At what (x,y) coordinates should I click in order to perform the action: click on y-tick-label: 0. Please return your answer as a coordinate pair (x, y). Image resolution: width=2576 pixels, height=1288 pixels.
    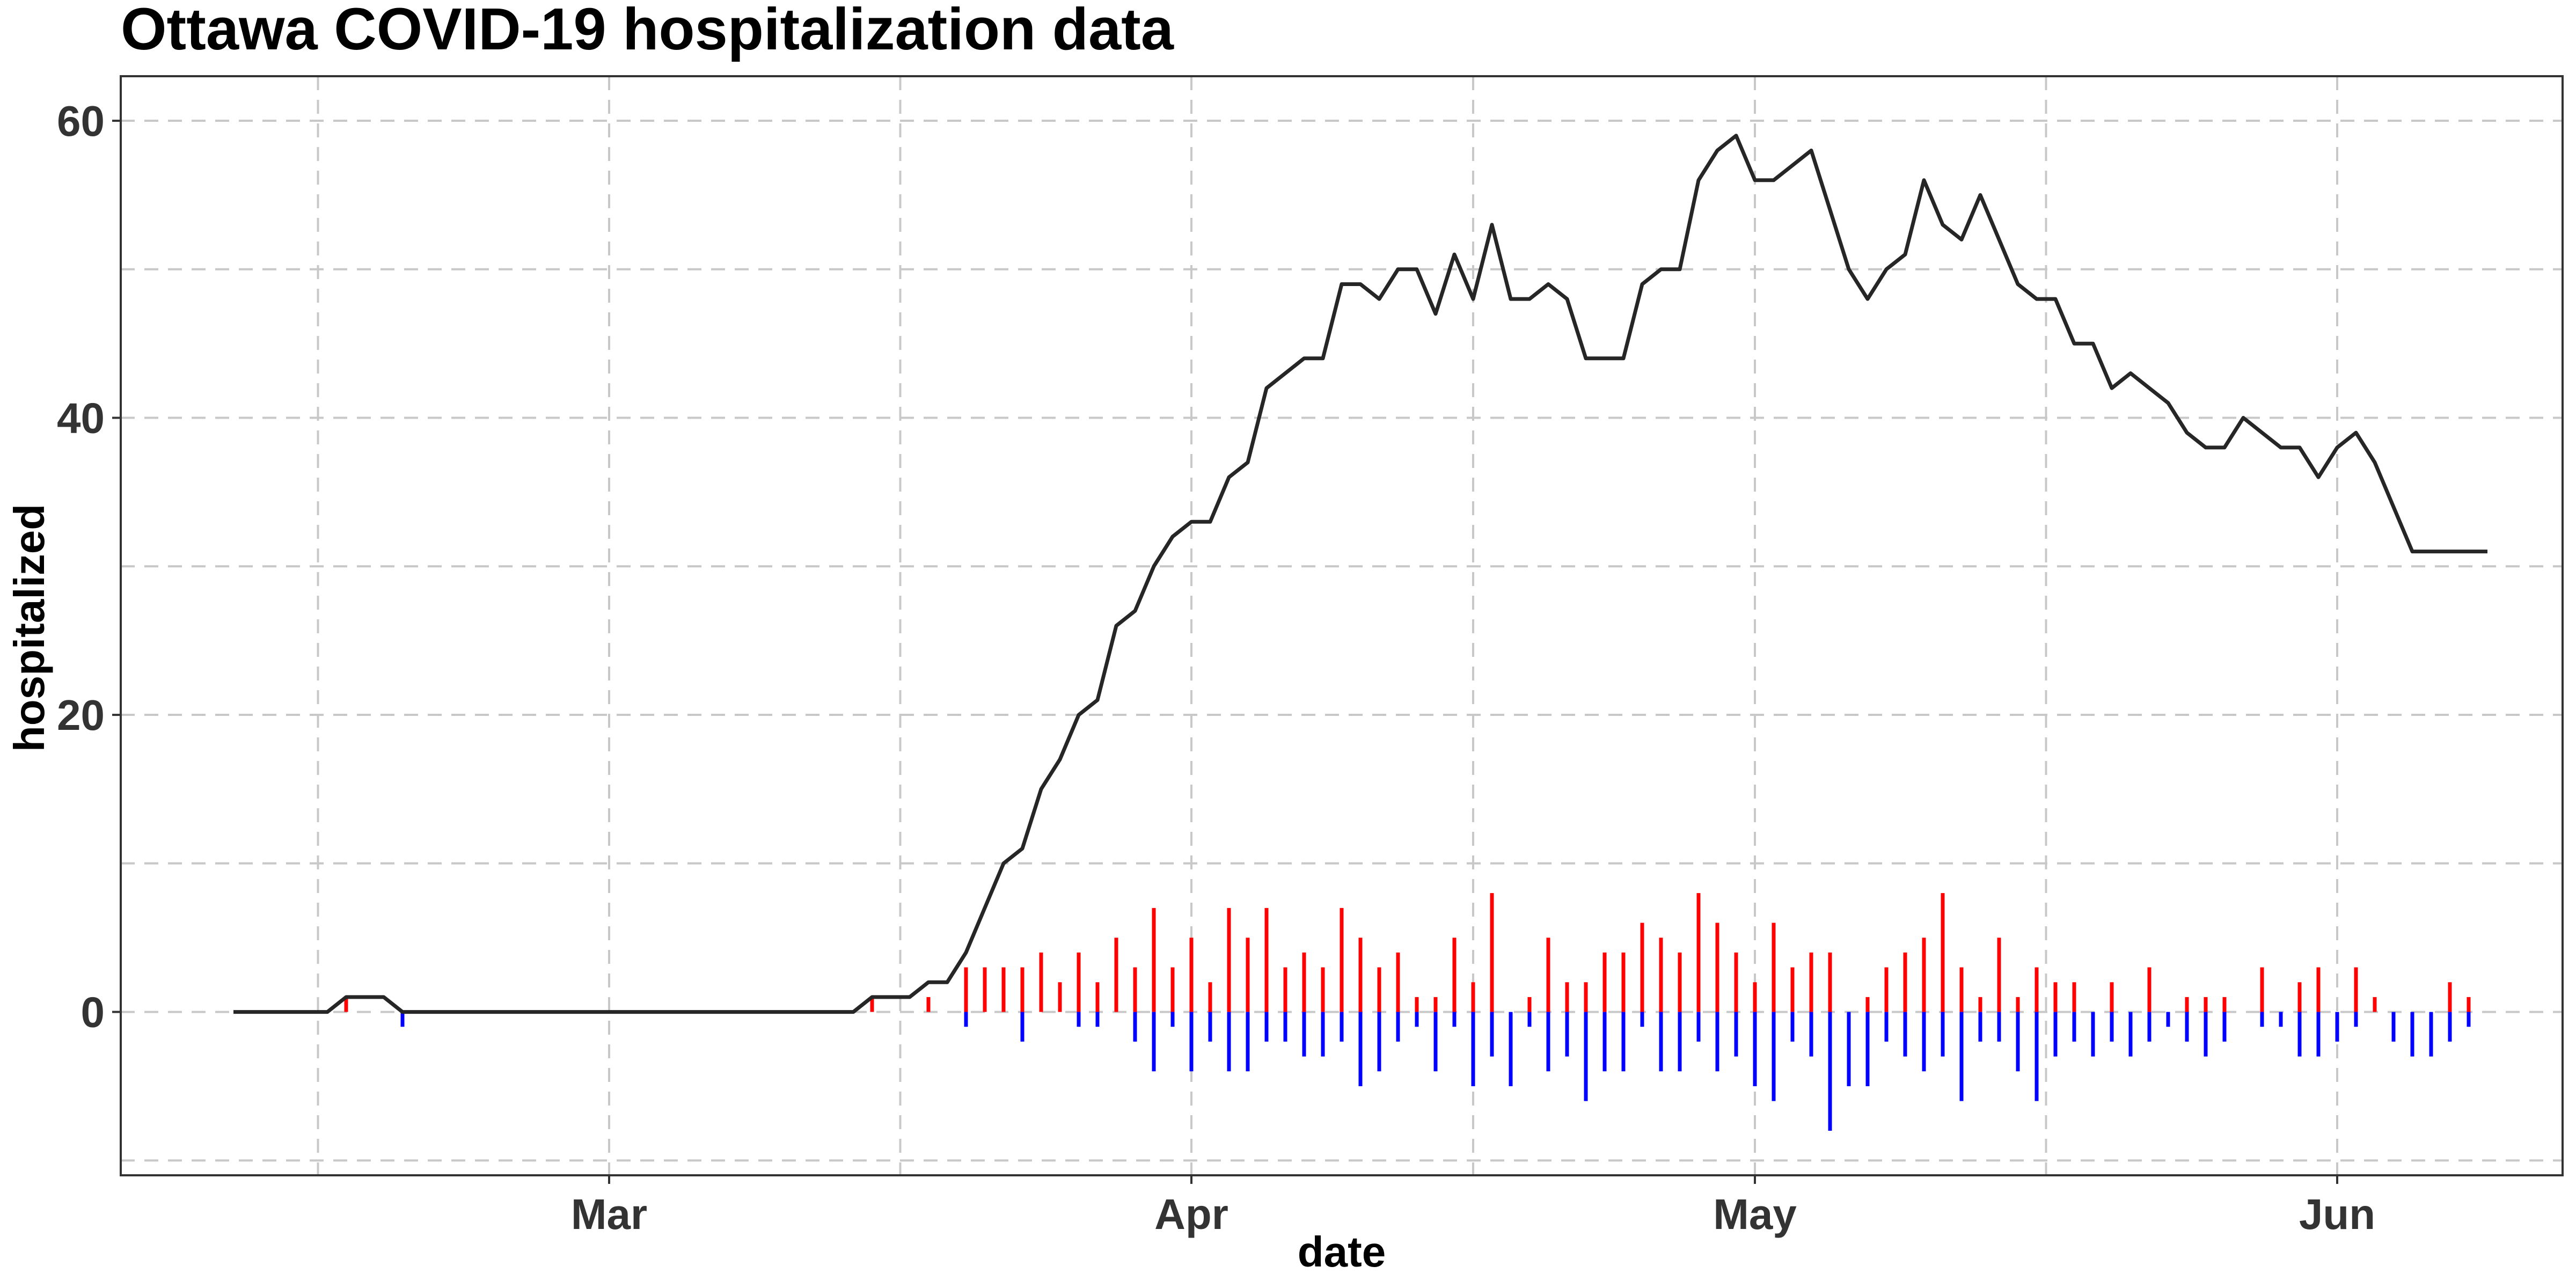
    Looking at the image, I should click on (93, 1012).